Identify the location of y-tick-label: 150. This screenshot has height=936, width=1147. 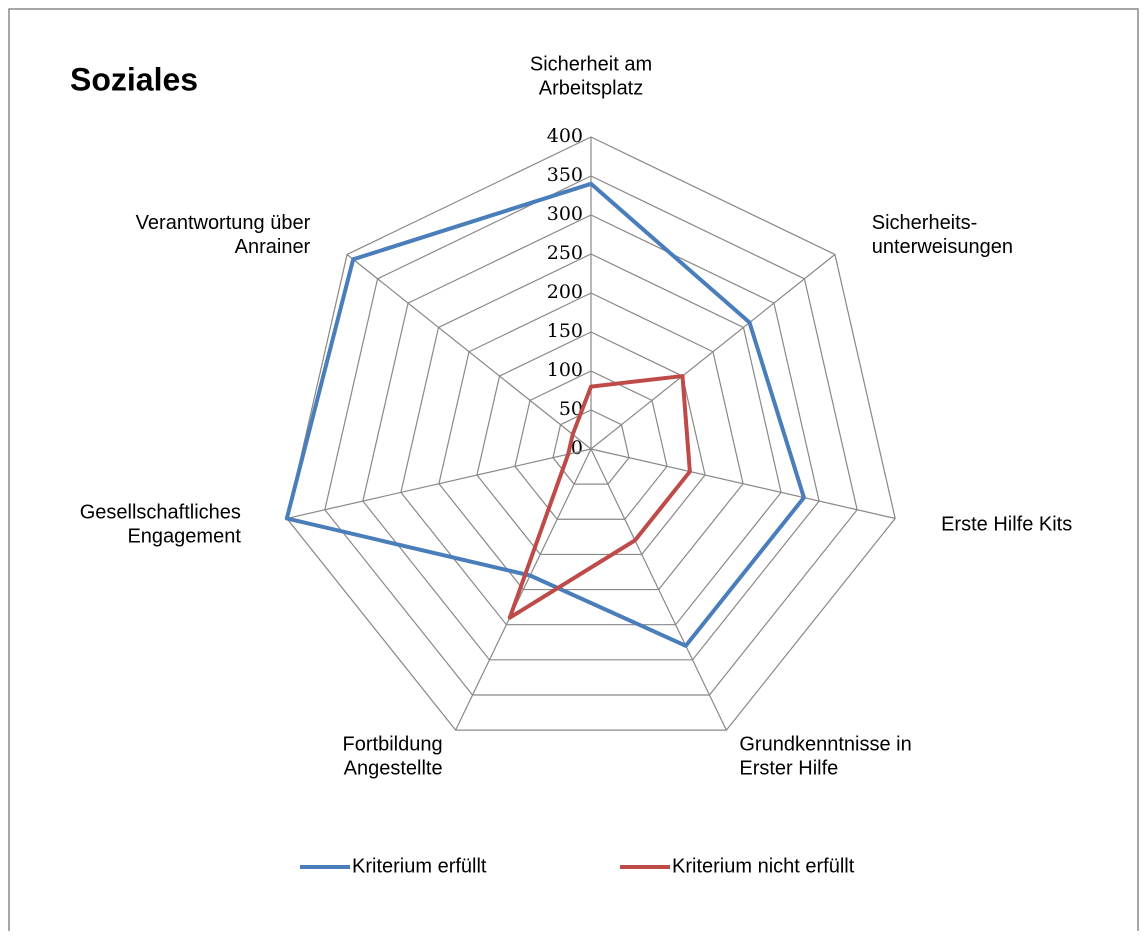
(565, 331).